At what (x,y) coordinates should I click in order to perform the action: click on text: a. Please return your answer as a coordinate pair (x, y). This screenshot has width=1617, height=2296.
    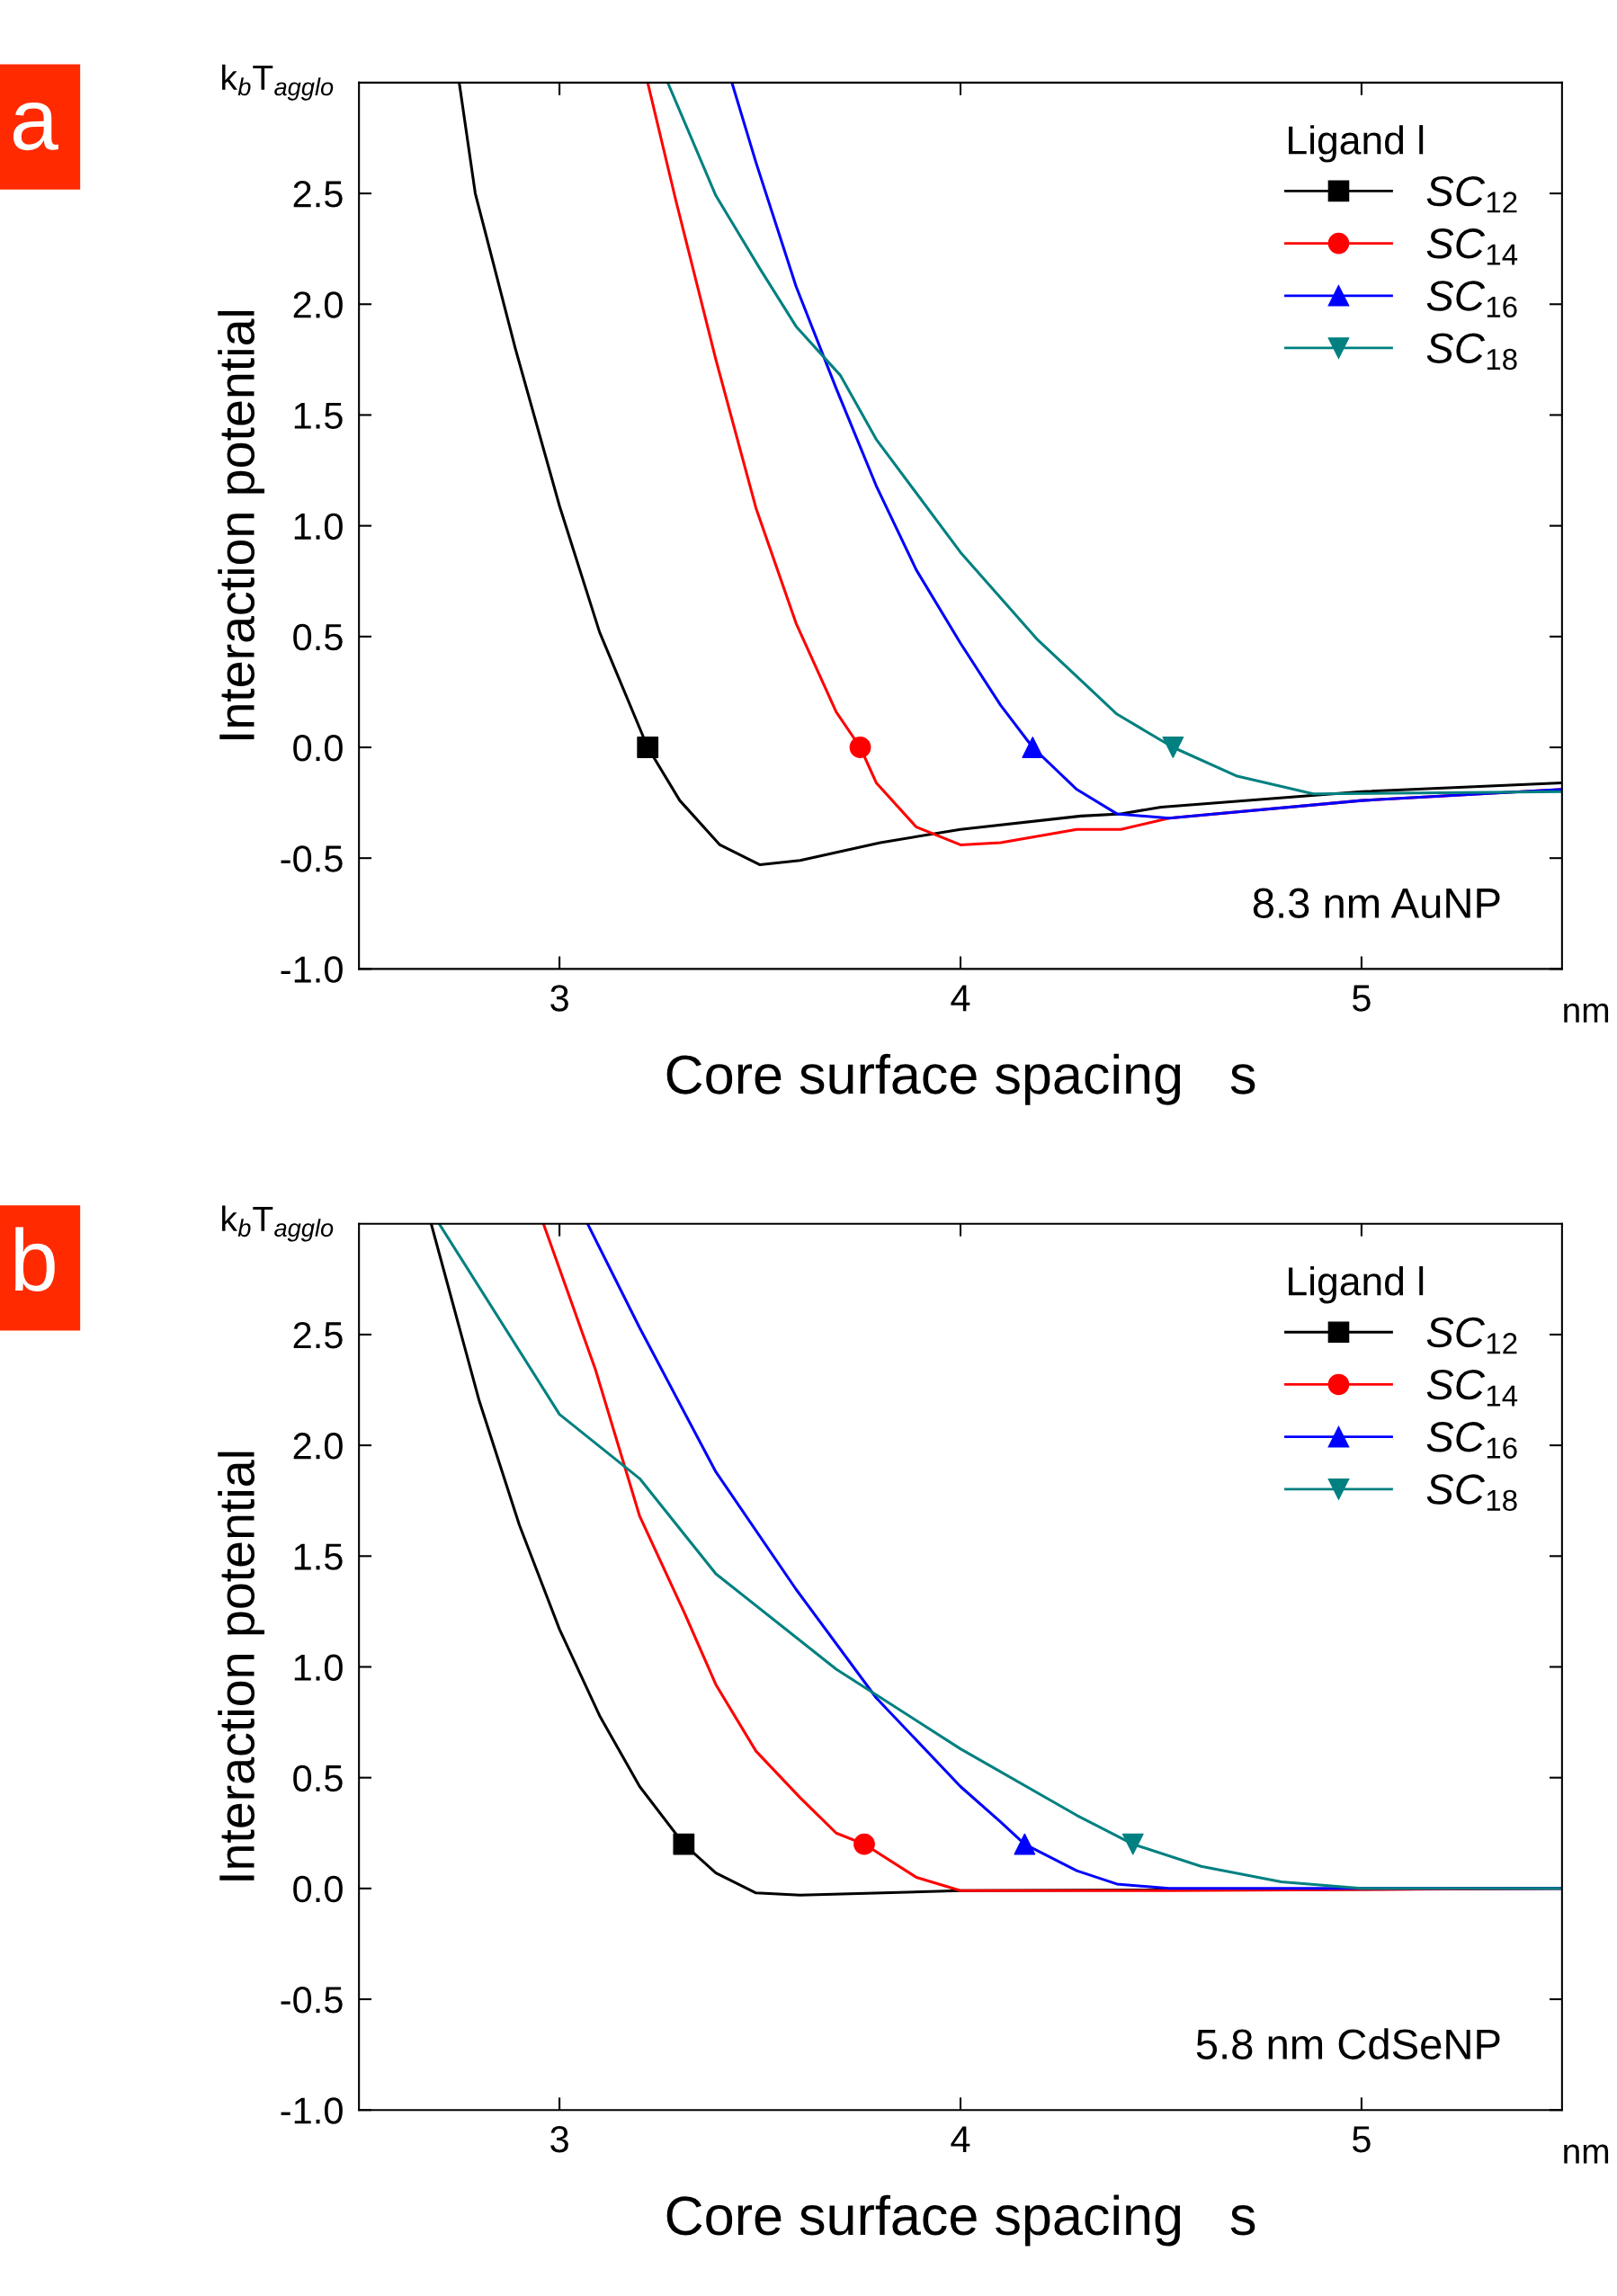
    Looking at the image, I should click on (35, 127).